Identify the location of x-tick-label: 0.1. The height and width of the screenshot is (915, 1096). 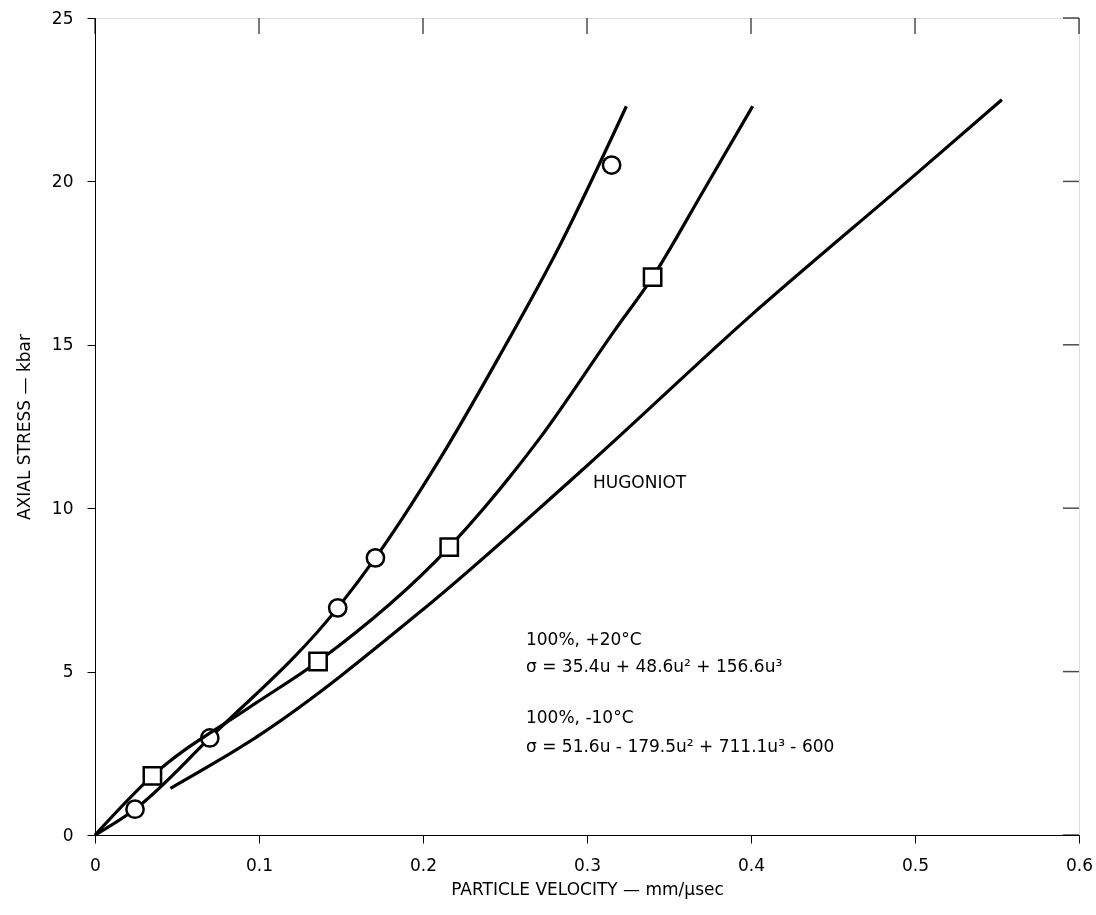
(259, 864).